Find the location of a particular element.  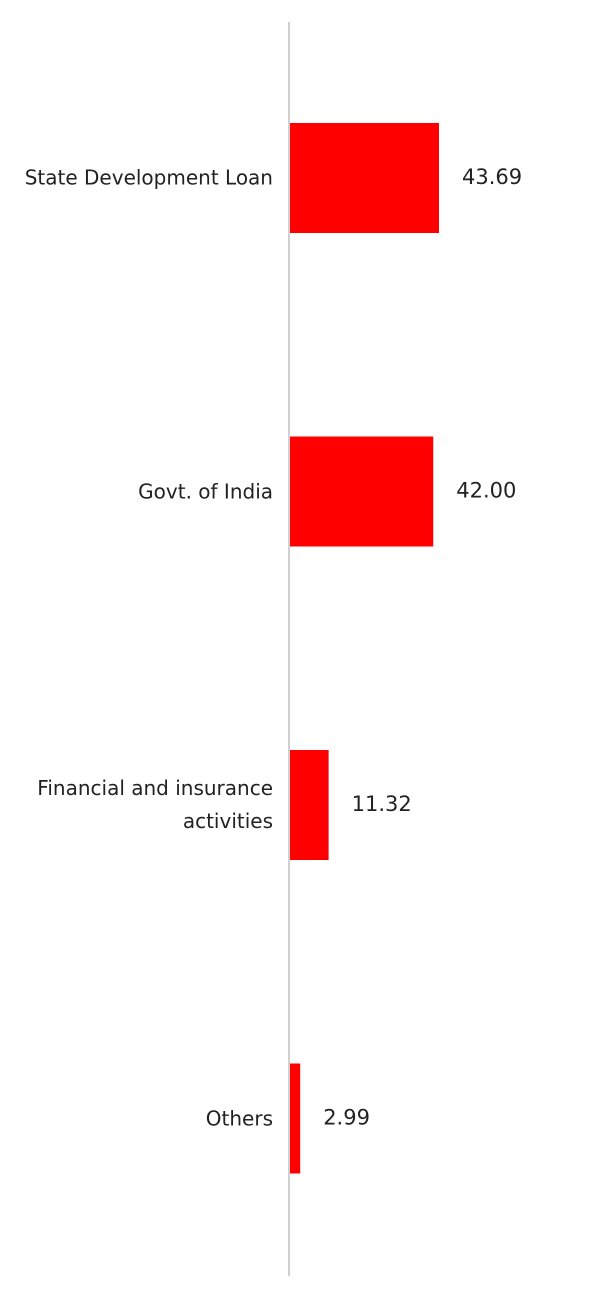

category-label: Govt. of India is located at coordinates (205, 491).